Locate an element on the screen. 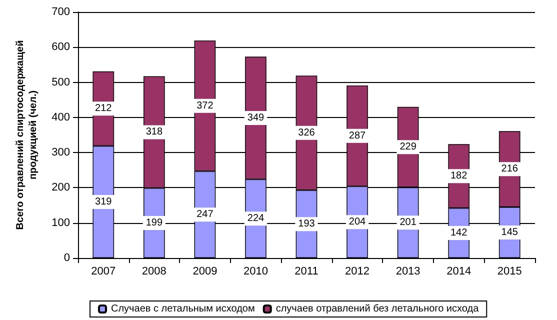 The width and height of the screenshot is (557, 320). data-label: 318 is located at coordinates (154, 132).